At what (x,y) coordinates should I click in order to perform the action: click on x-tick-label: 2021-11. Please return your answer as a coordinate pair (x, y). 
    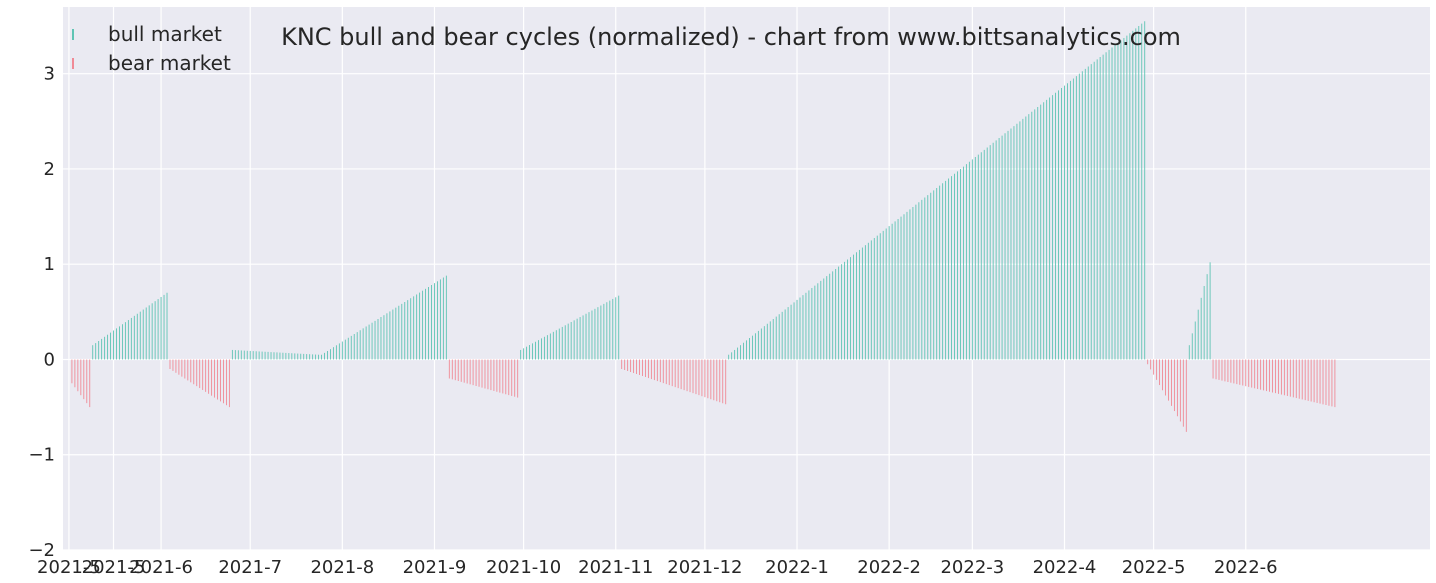
    Looking at the image, I should click on (615, 567).